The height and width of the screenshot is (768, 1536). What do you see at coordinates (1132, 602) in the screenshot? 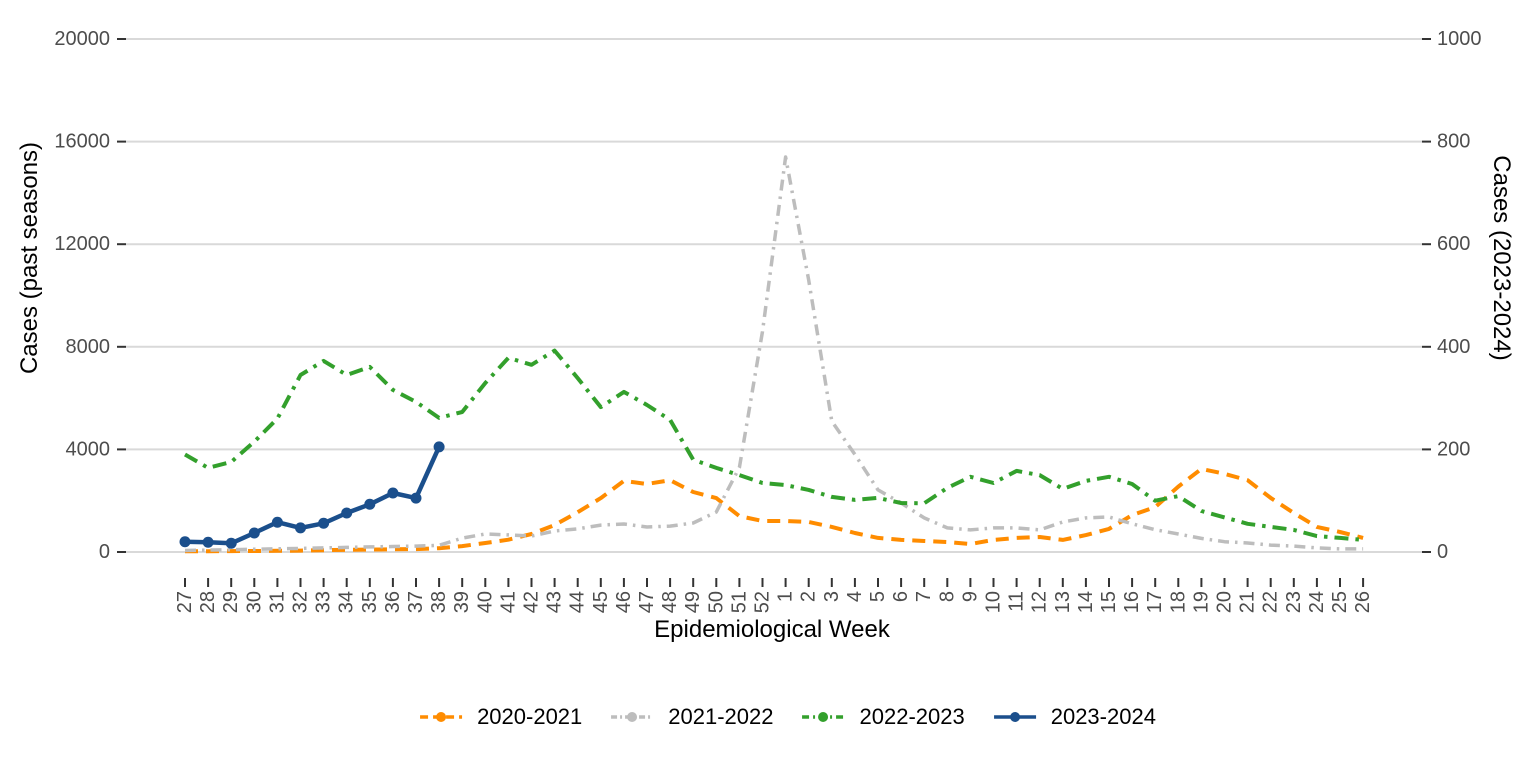
I see `x-axis-tick-label: 16` at bounding box center [1132, 602].